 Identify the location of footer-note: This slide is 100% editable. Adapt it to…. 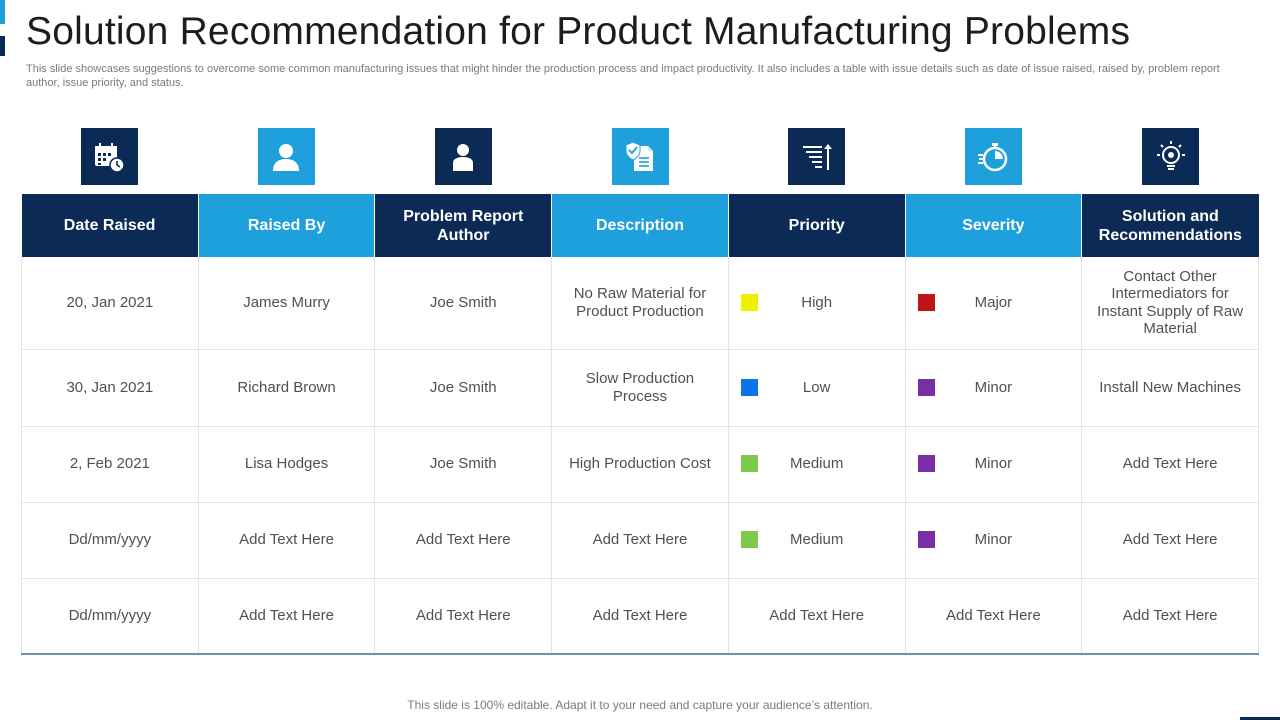
(640, 705).